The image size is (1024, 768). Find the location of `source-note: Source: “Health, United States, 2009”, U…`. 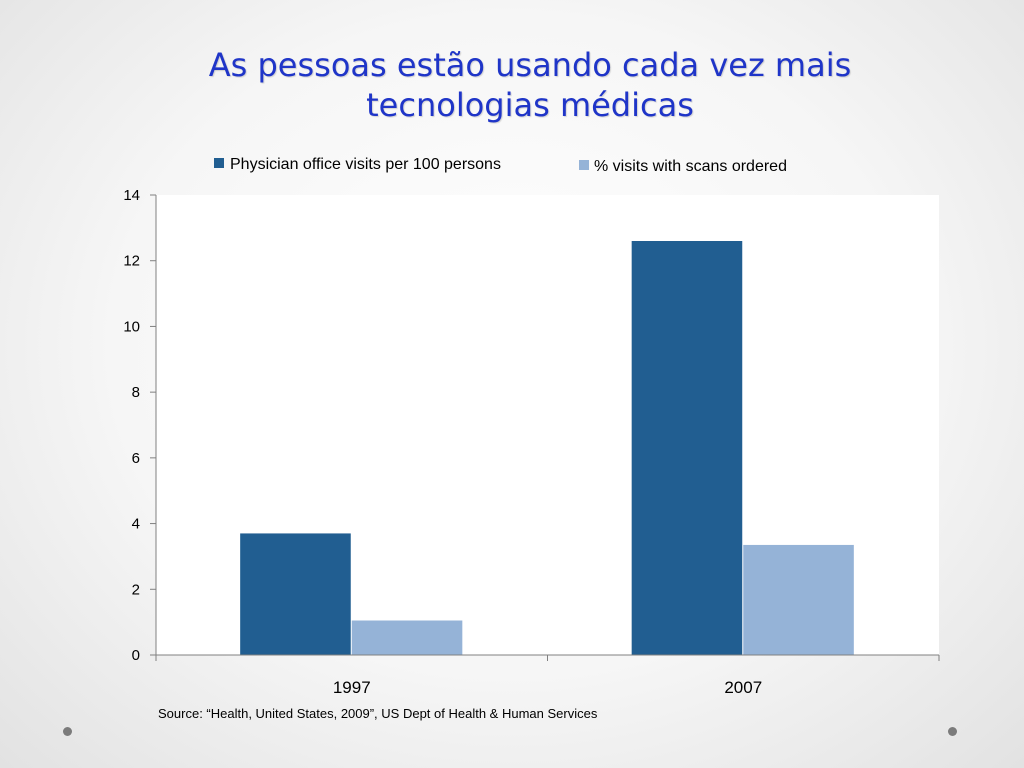

source-note: Source: “Health, United States, 2009”, U… is located at coordinates (378, 713).